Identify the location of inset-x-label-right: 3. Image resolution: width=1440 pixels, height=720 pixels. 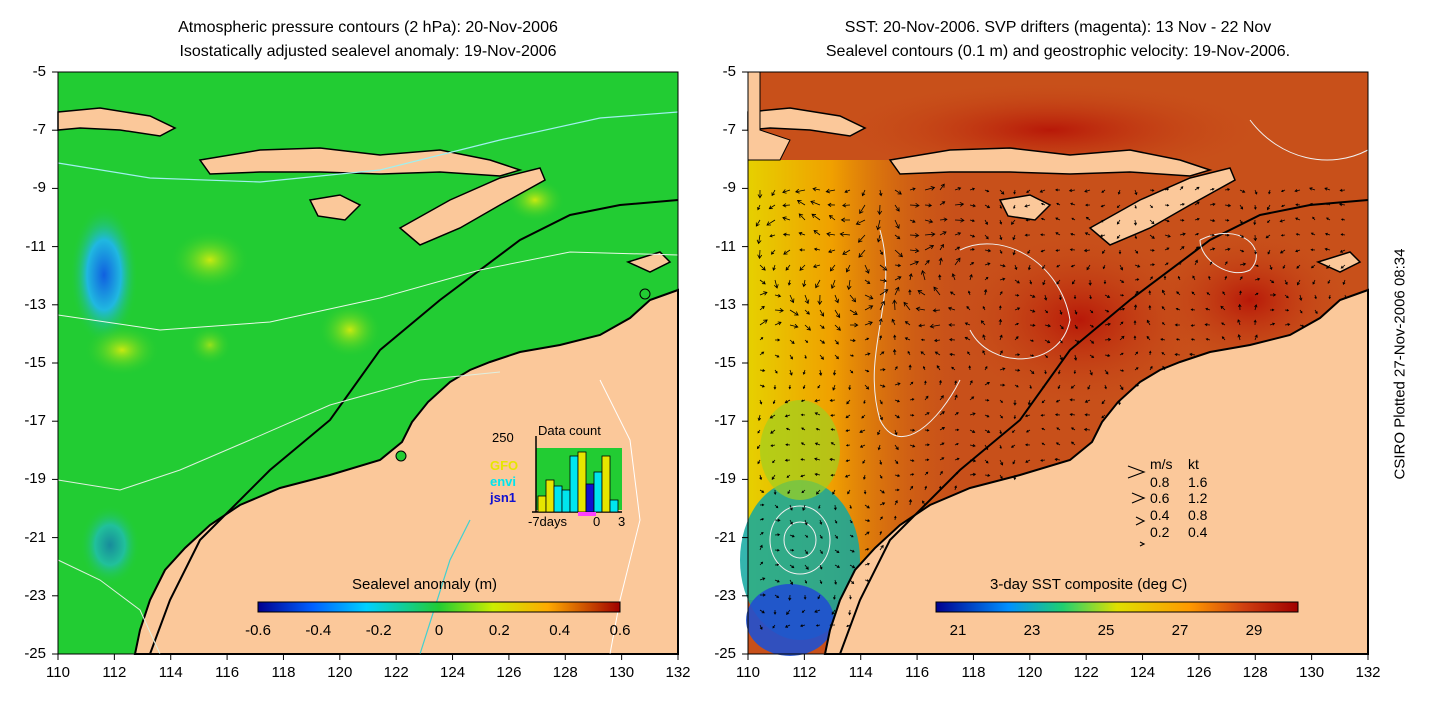
(622, 521).